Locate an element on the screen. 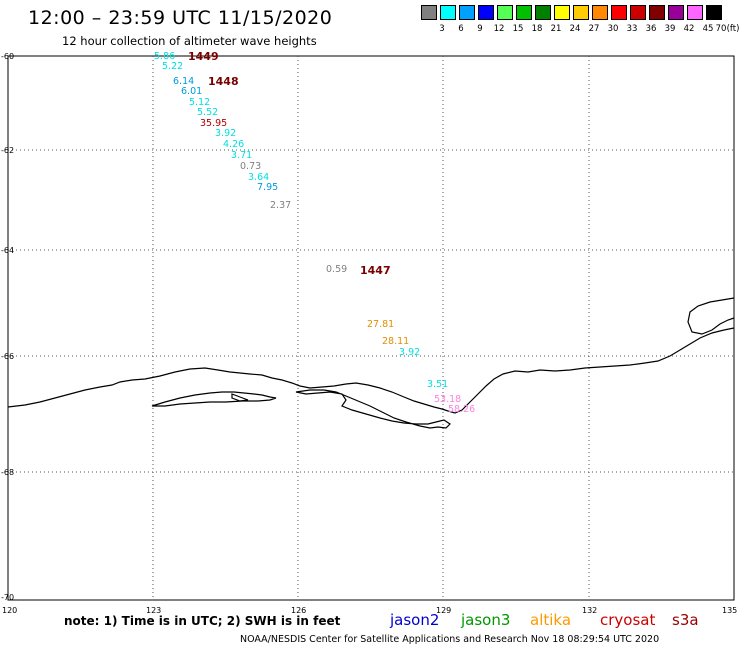 The image size is (740, 650). scale-unit-label: (ft) is located at coordinates (733, 29).